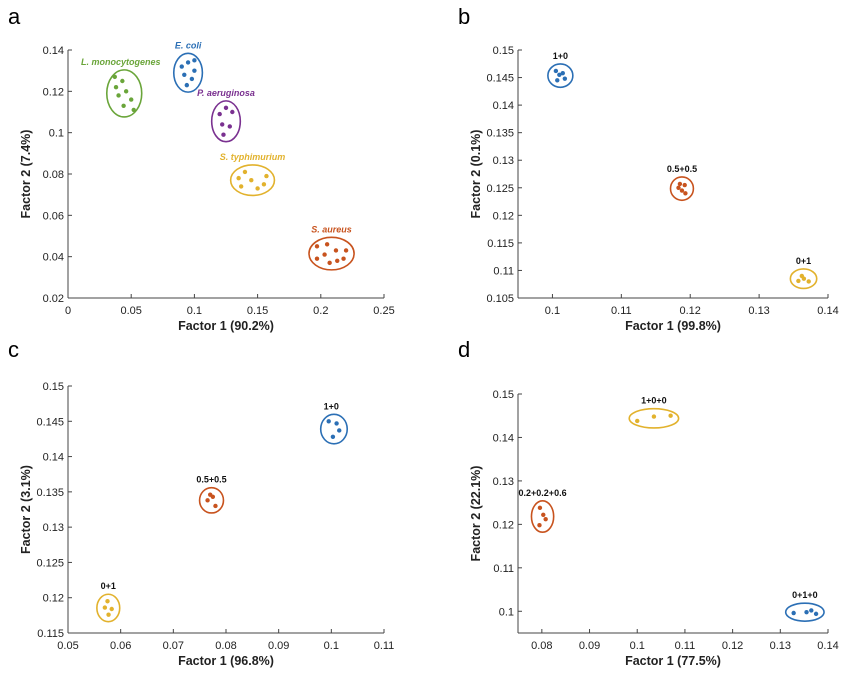 The width and height of the screenshot is (864, 675). Describe the element at coordinates (827, 646) in the screenshot. I see `x-tick-label: 0.14` at that location.